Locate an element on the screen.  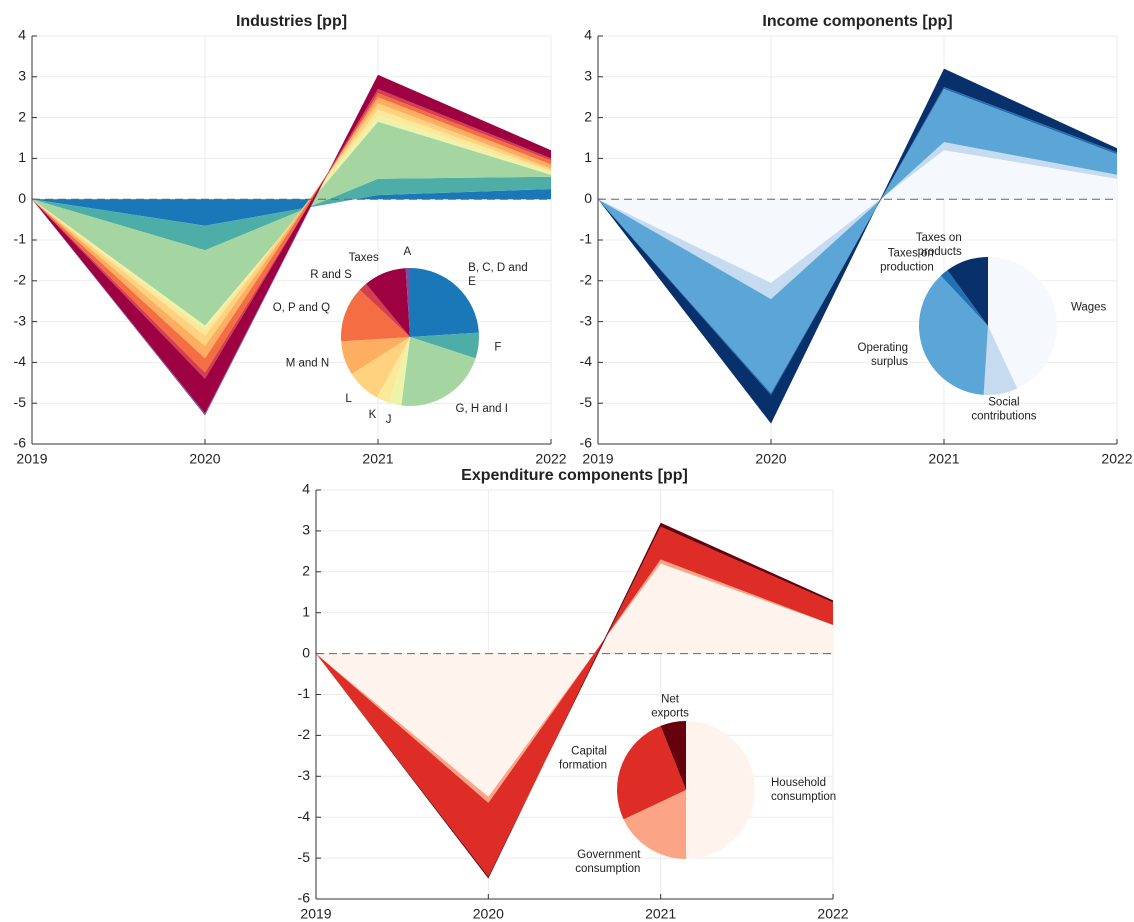
pie-label: A is located at coordinates (407, 252).